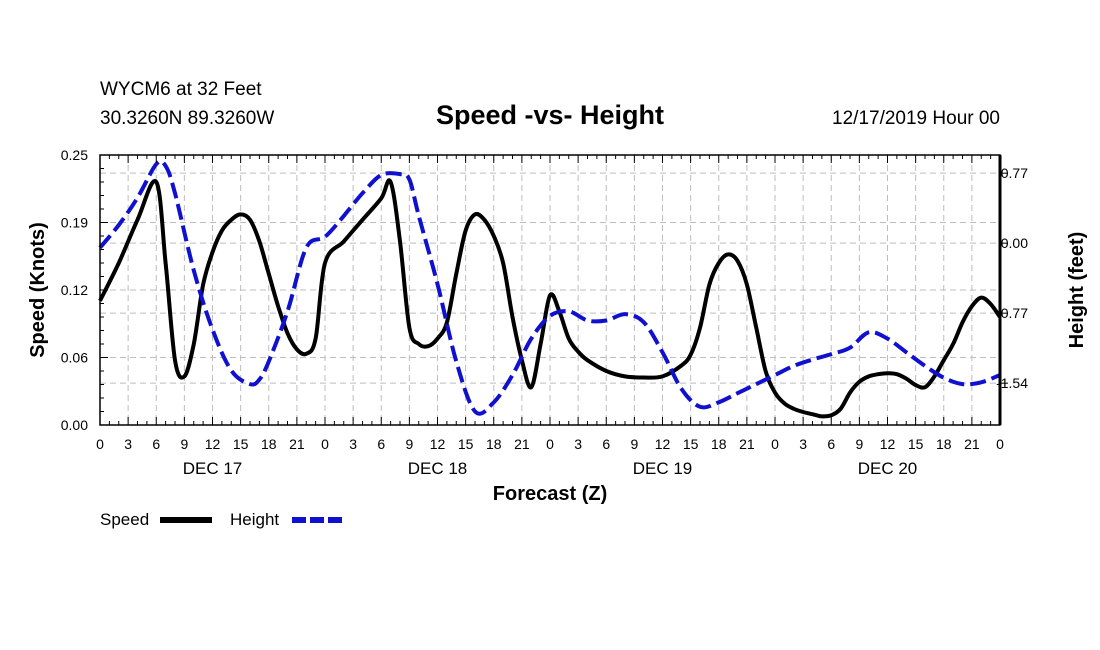  What do you see at coordinates (74, 155) in the screenshot?
I see `y-tick-label: 0.25` at bounding box center [74, 155].